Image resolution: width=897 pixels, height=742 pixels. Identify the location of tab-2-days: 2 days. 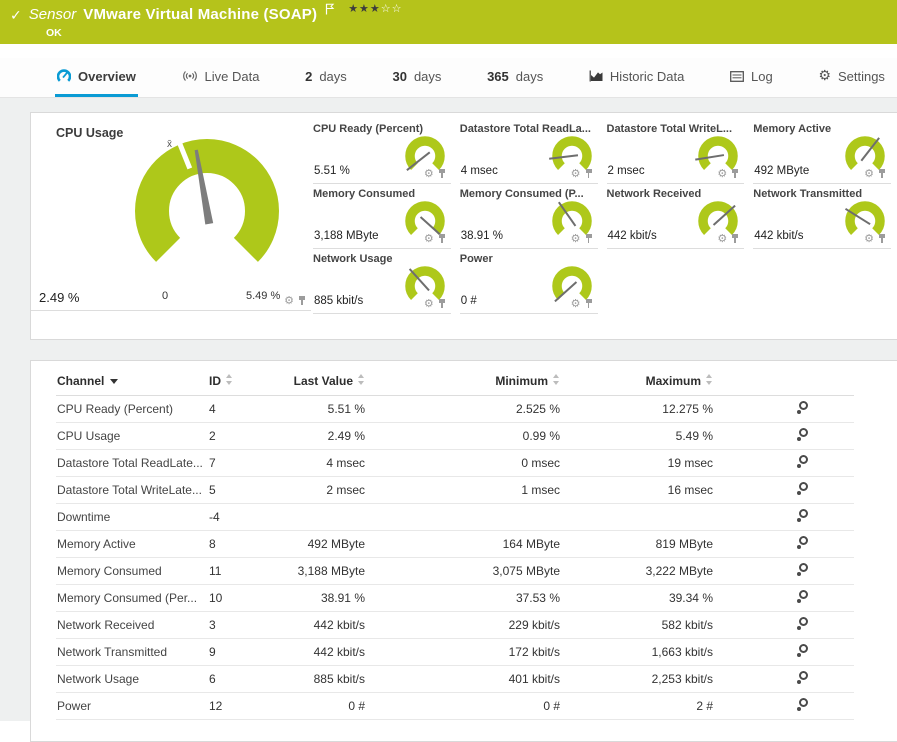
(326, 77).